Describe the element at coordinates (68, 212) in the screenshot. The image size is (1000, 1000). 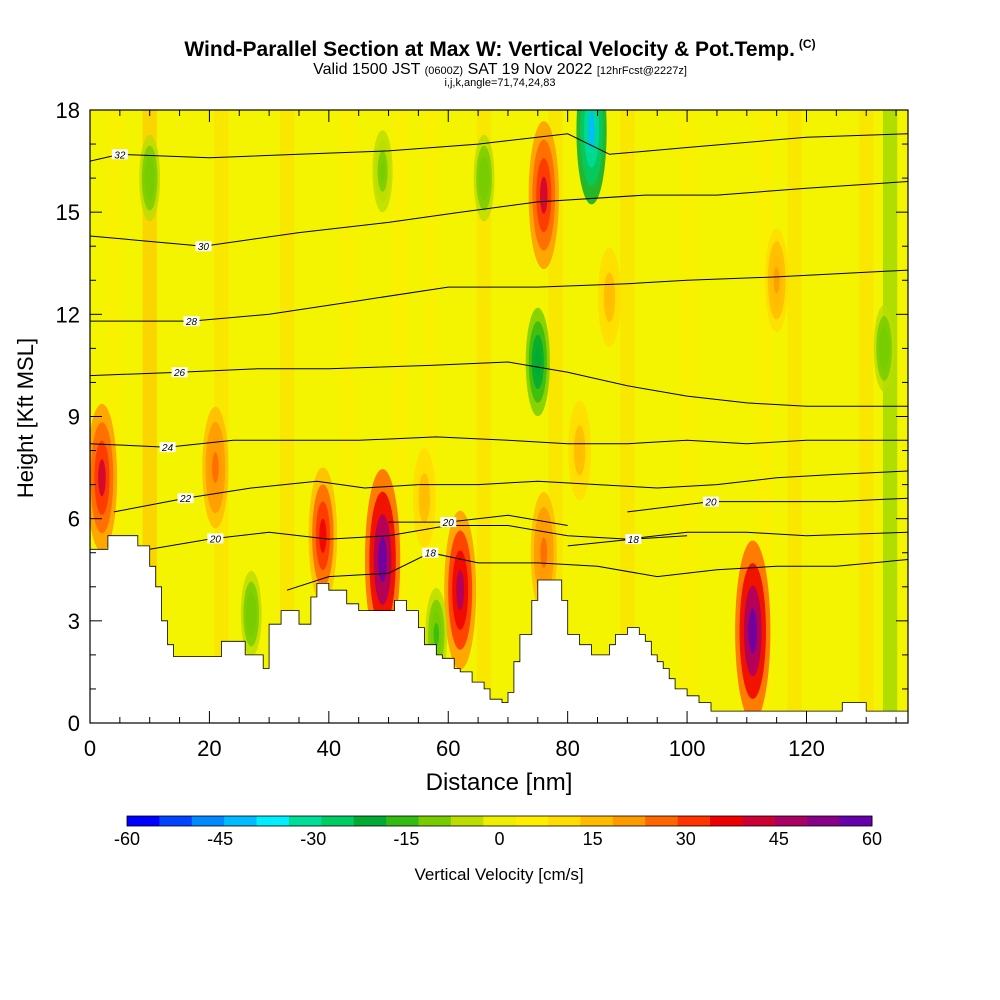
I see `y-tick-label: 15` at that location.